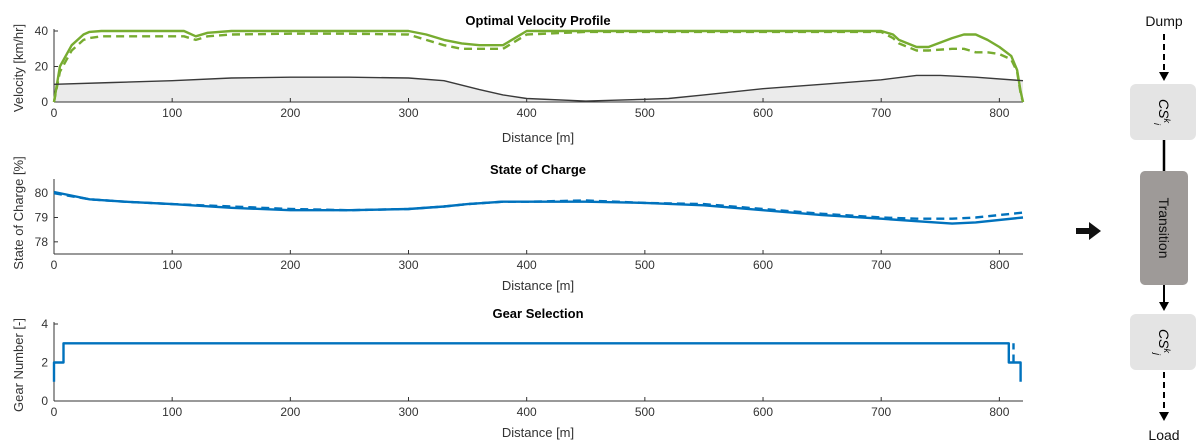 The height and width of the screenshot is (447, 1197). What do you see at coordinates (763, 113) in the screenshot?
I see `velocity-x-tick-label: 600` at bounding box center [763, 113].